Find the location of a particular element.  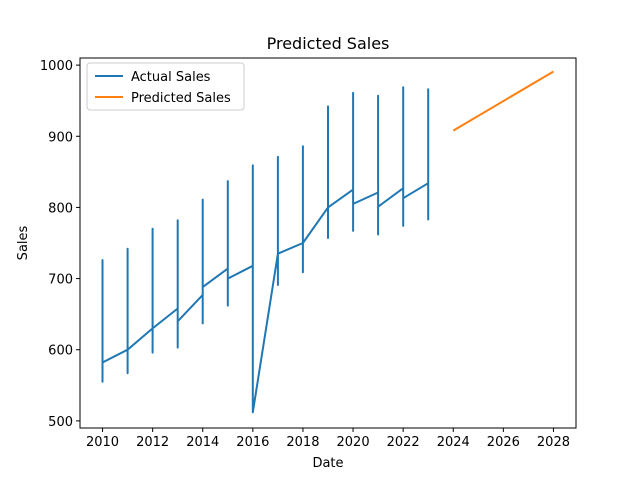

y-tick-label: 600 is located at coordinates (60, 351).